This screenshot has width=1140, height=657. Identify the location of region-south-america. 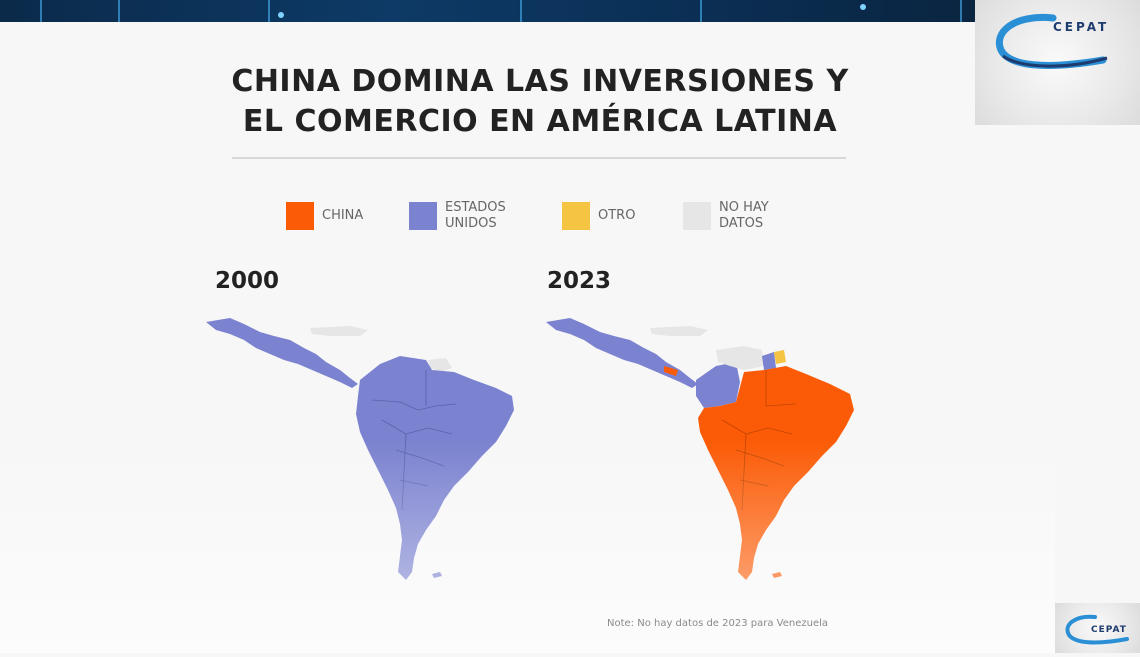
(435, 468).